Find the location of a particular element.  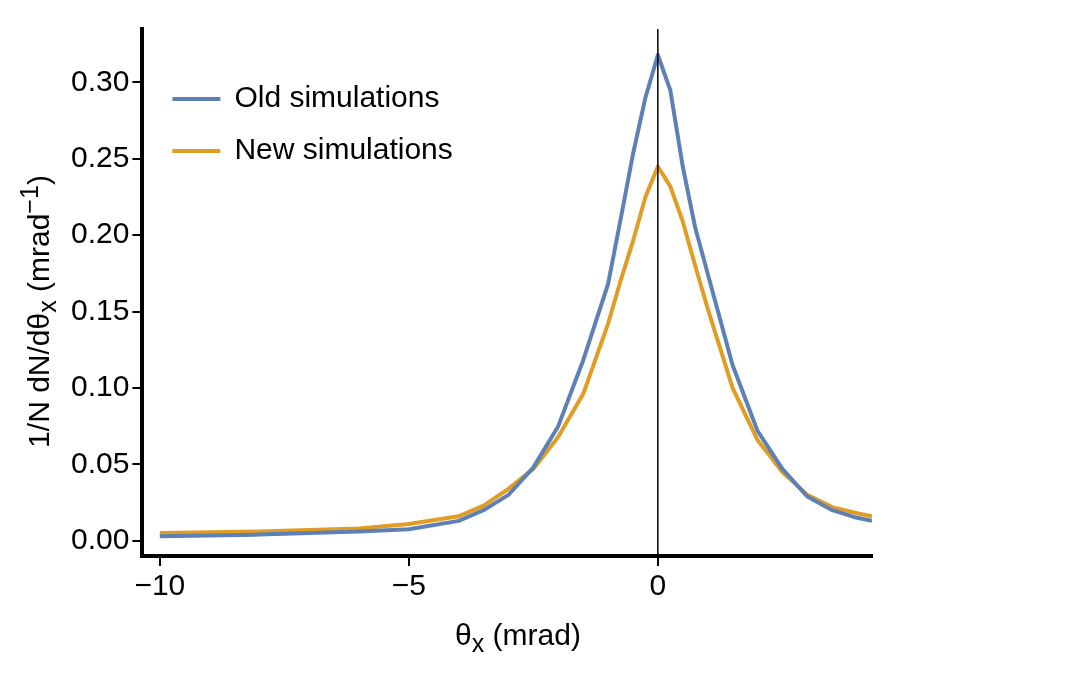

y-tick-label: 0.20 is located at coordinates (100, 233).